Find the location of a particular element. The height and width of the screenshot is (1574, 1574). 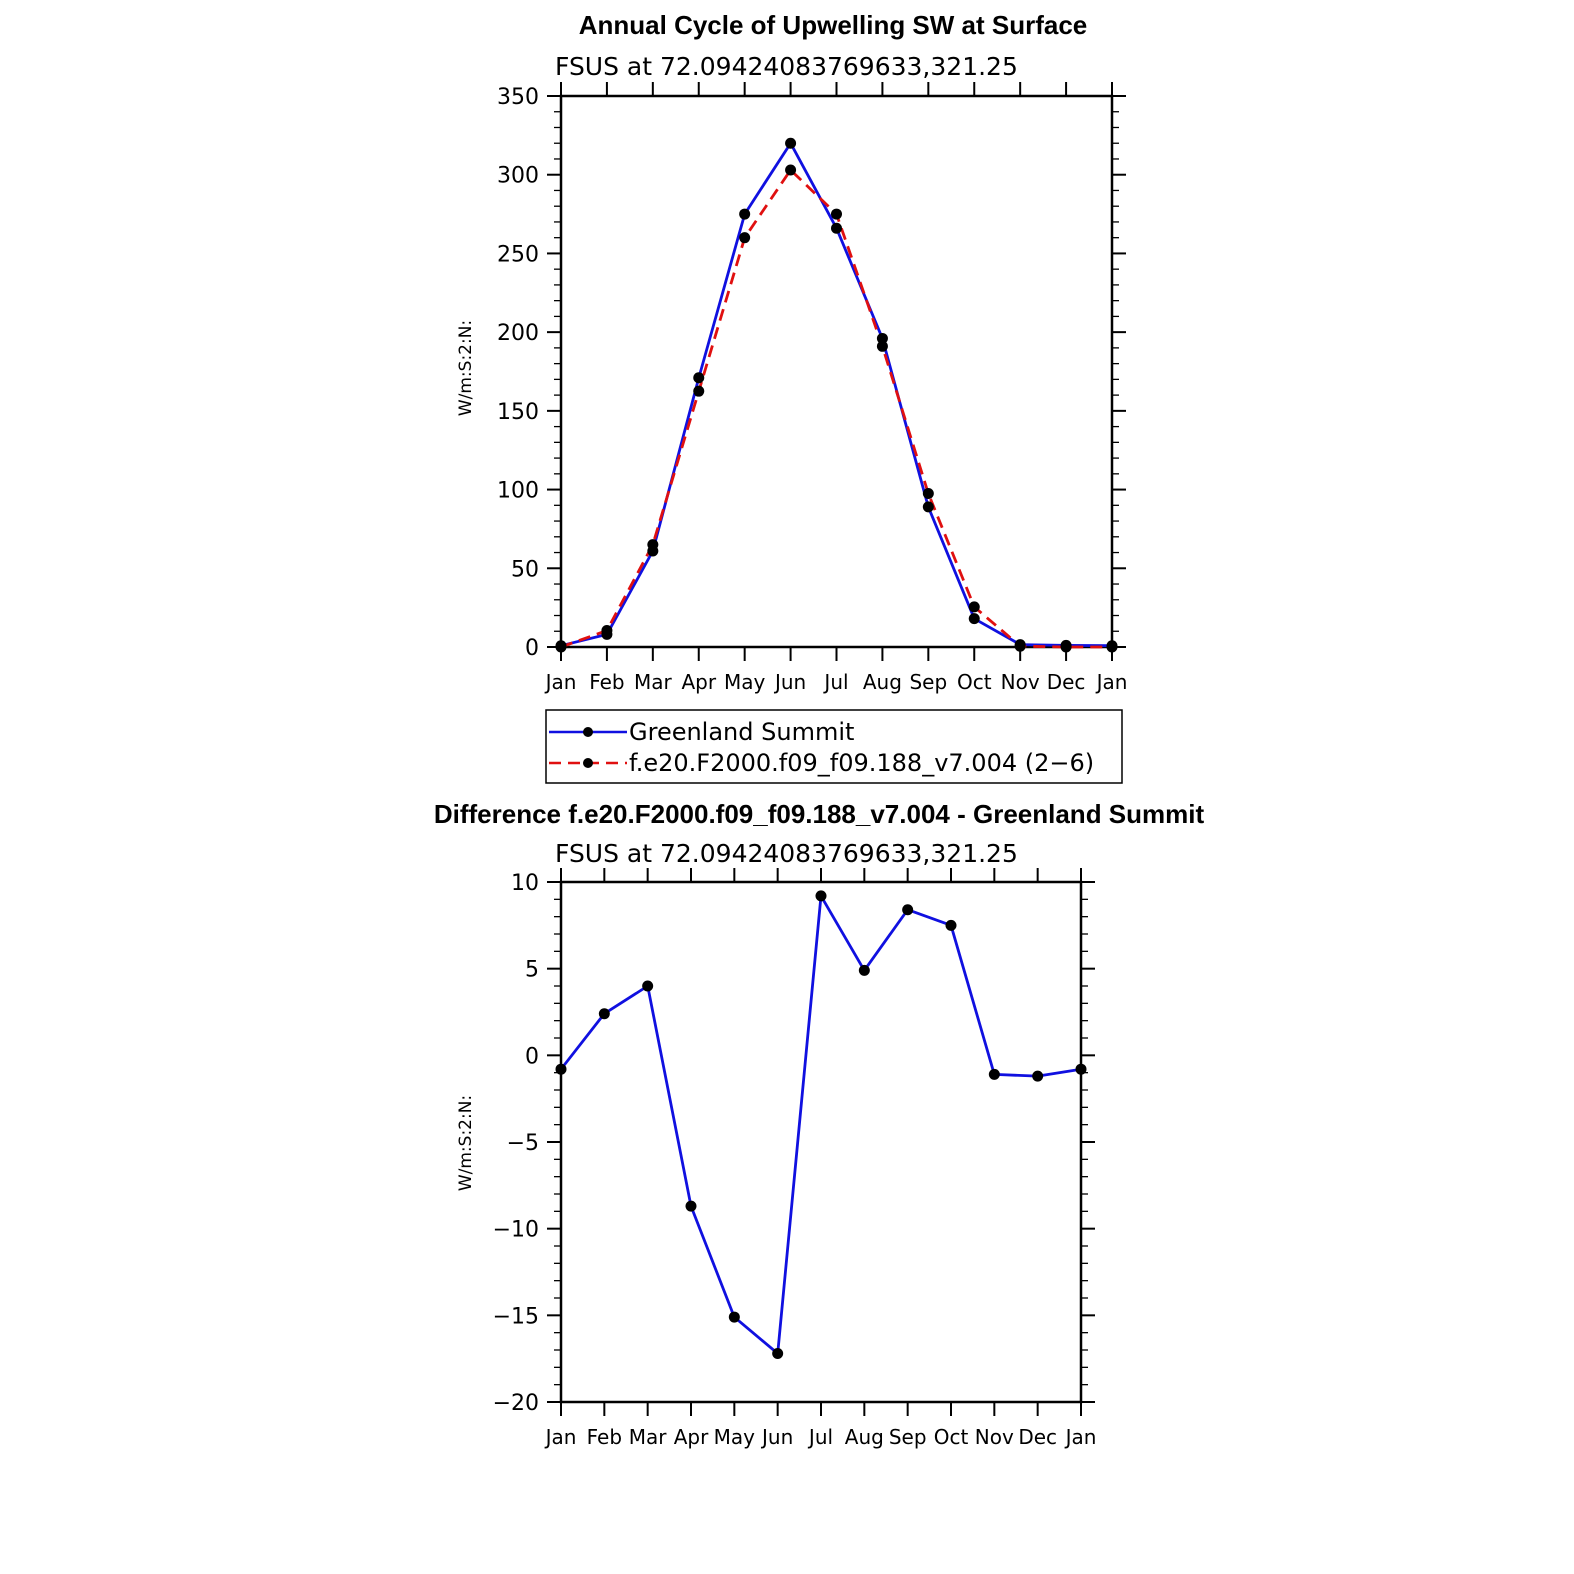

chart1-subtitle: FSUS at 72.09424083769633,321.25 is located at coordinates (786, 66).